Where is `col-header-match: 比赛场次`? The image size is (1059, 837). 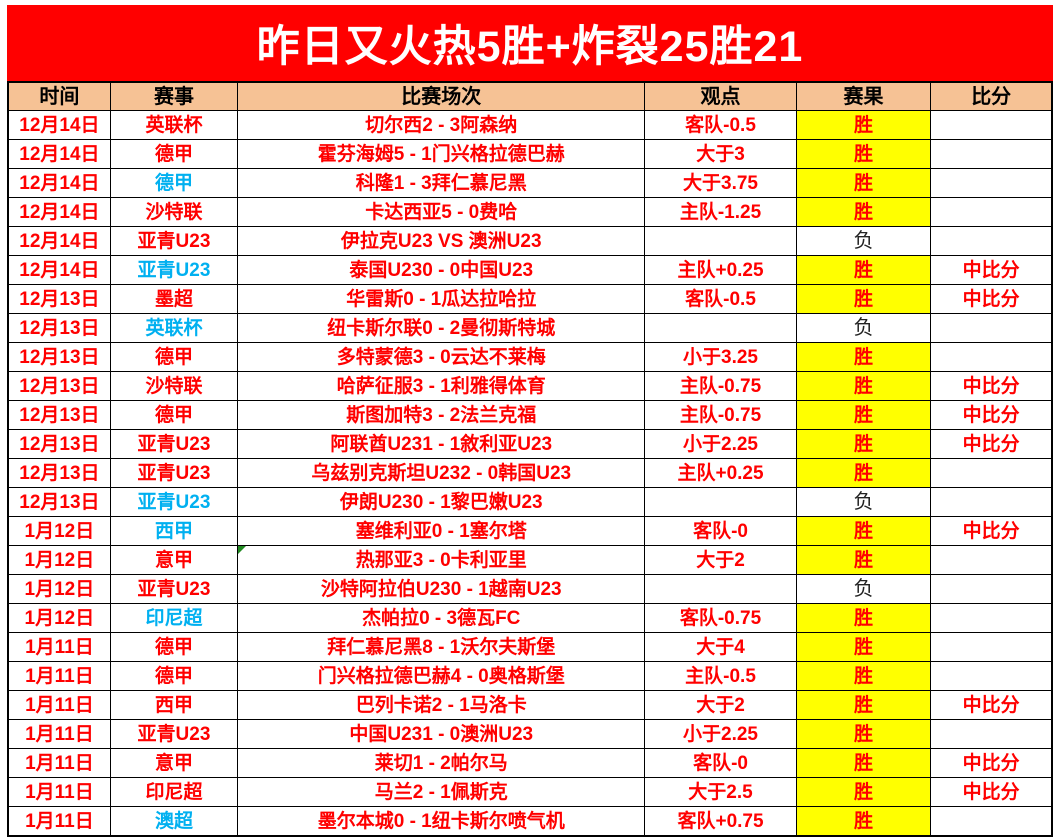 col-header-match: 比赛场次 is located at coordinates (441, 96).